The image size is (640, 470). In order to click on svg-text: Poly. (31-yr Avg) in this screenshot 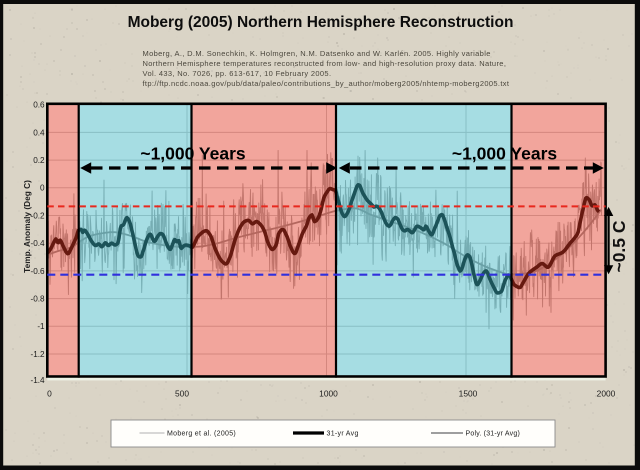, I will do `click(493, 434)`.